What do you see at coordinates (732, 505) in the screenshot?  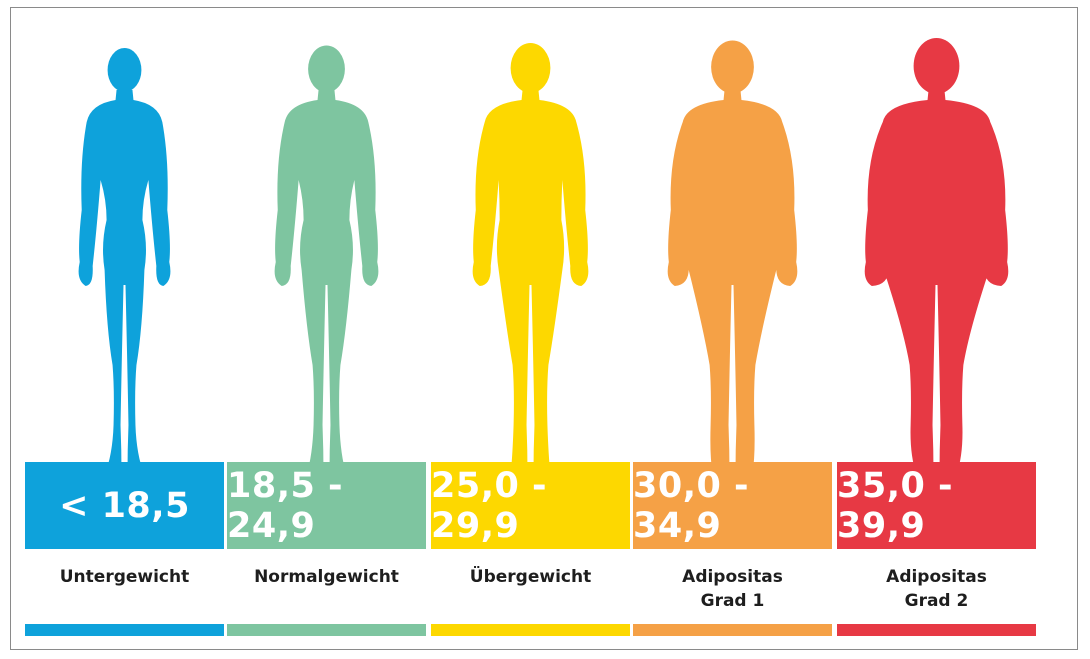 I see `bmi-range-value: 30,0 - 34,9` at bounding box center [732, 505].